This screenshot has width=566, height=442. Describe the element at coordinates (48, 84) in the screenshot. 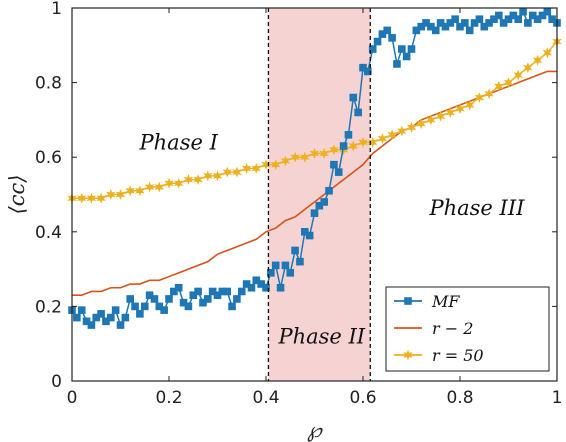

I see `y-tick-label: 0.8` at that location.